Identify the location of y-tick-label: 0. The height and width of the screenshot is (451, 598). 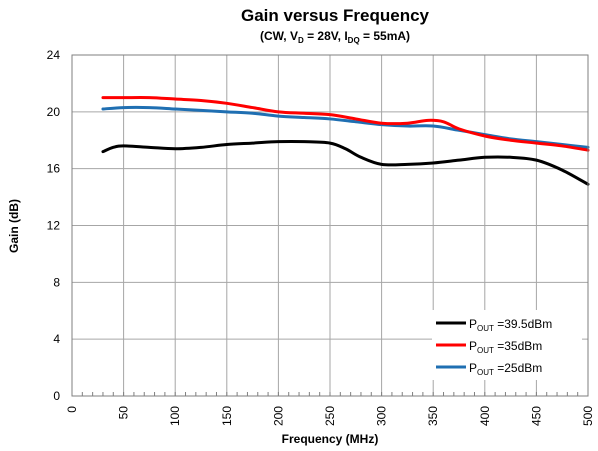
(56, 396).